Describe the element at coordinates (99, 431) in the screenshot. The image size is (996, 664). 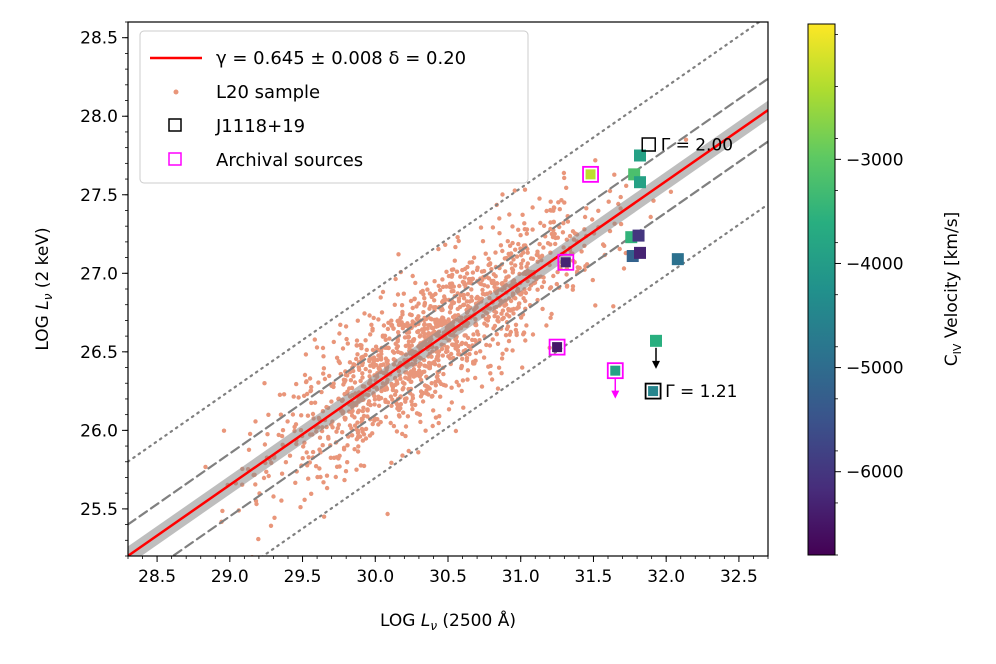
I see `y-tick-label: 26.0` at that location.